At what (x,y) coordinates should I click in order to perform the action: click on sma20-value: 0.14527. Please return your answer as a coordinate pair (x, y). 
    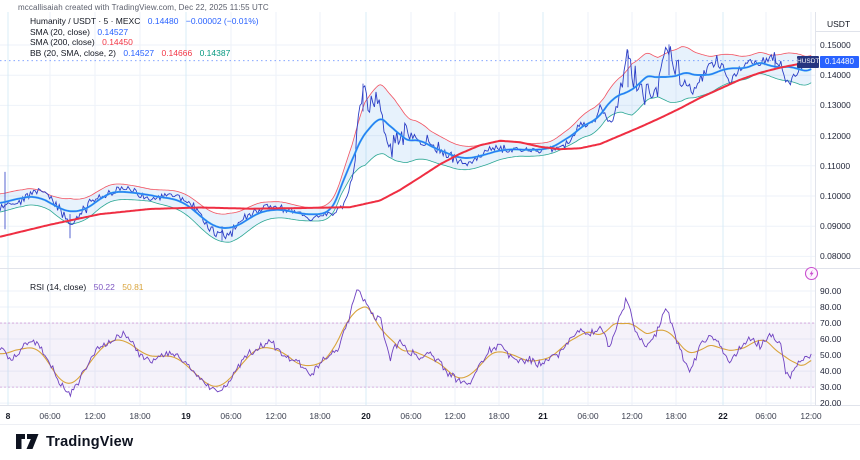
    Looking at the image, I should click on (113, 31).